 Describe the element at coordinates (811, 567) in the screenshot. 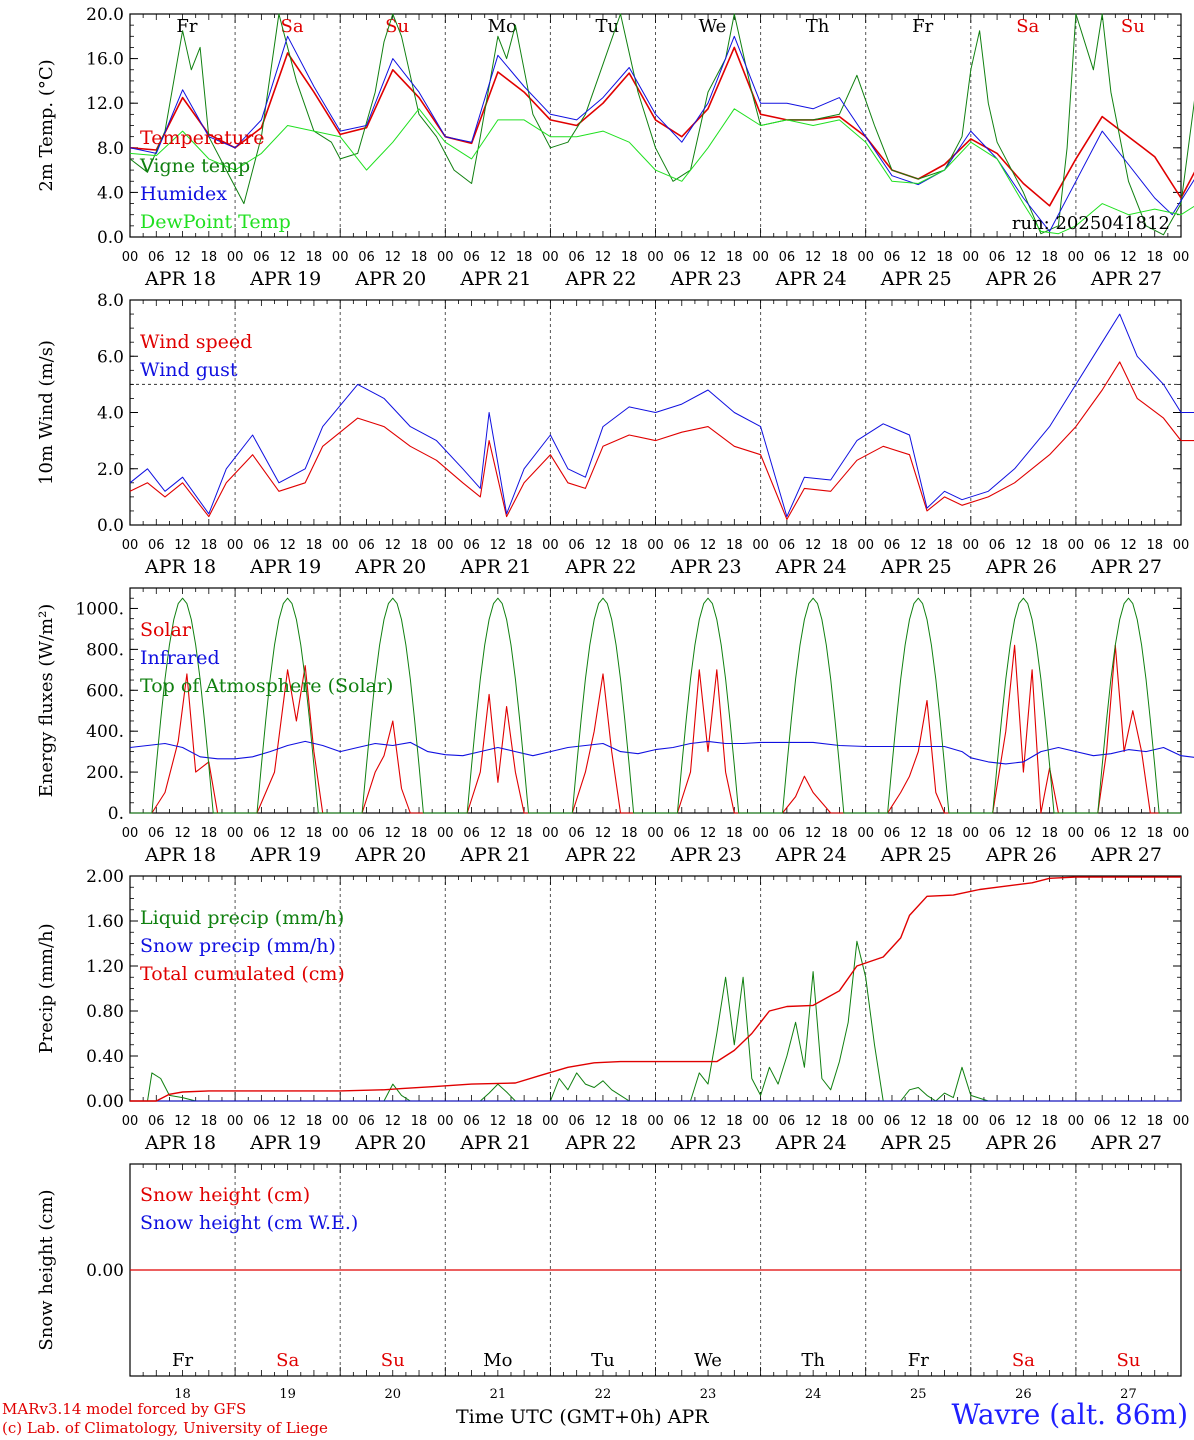

I see `wind-date-label: APR 24` at that location.